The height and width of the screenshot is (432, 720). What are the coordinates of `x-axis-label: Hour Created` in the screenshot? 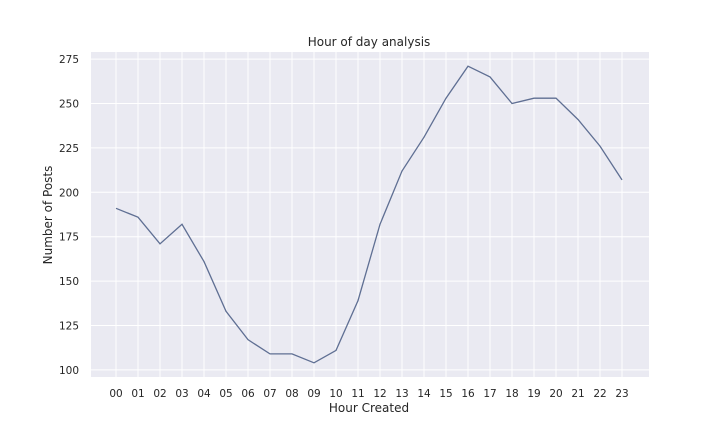 It's located at (369, 408).